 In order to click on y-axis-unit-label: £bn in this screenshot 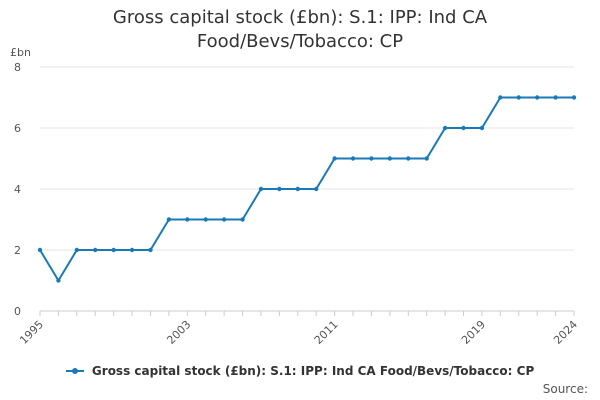, I will do `click(20, 52)`.